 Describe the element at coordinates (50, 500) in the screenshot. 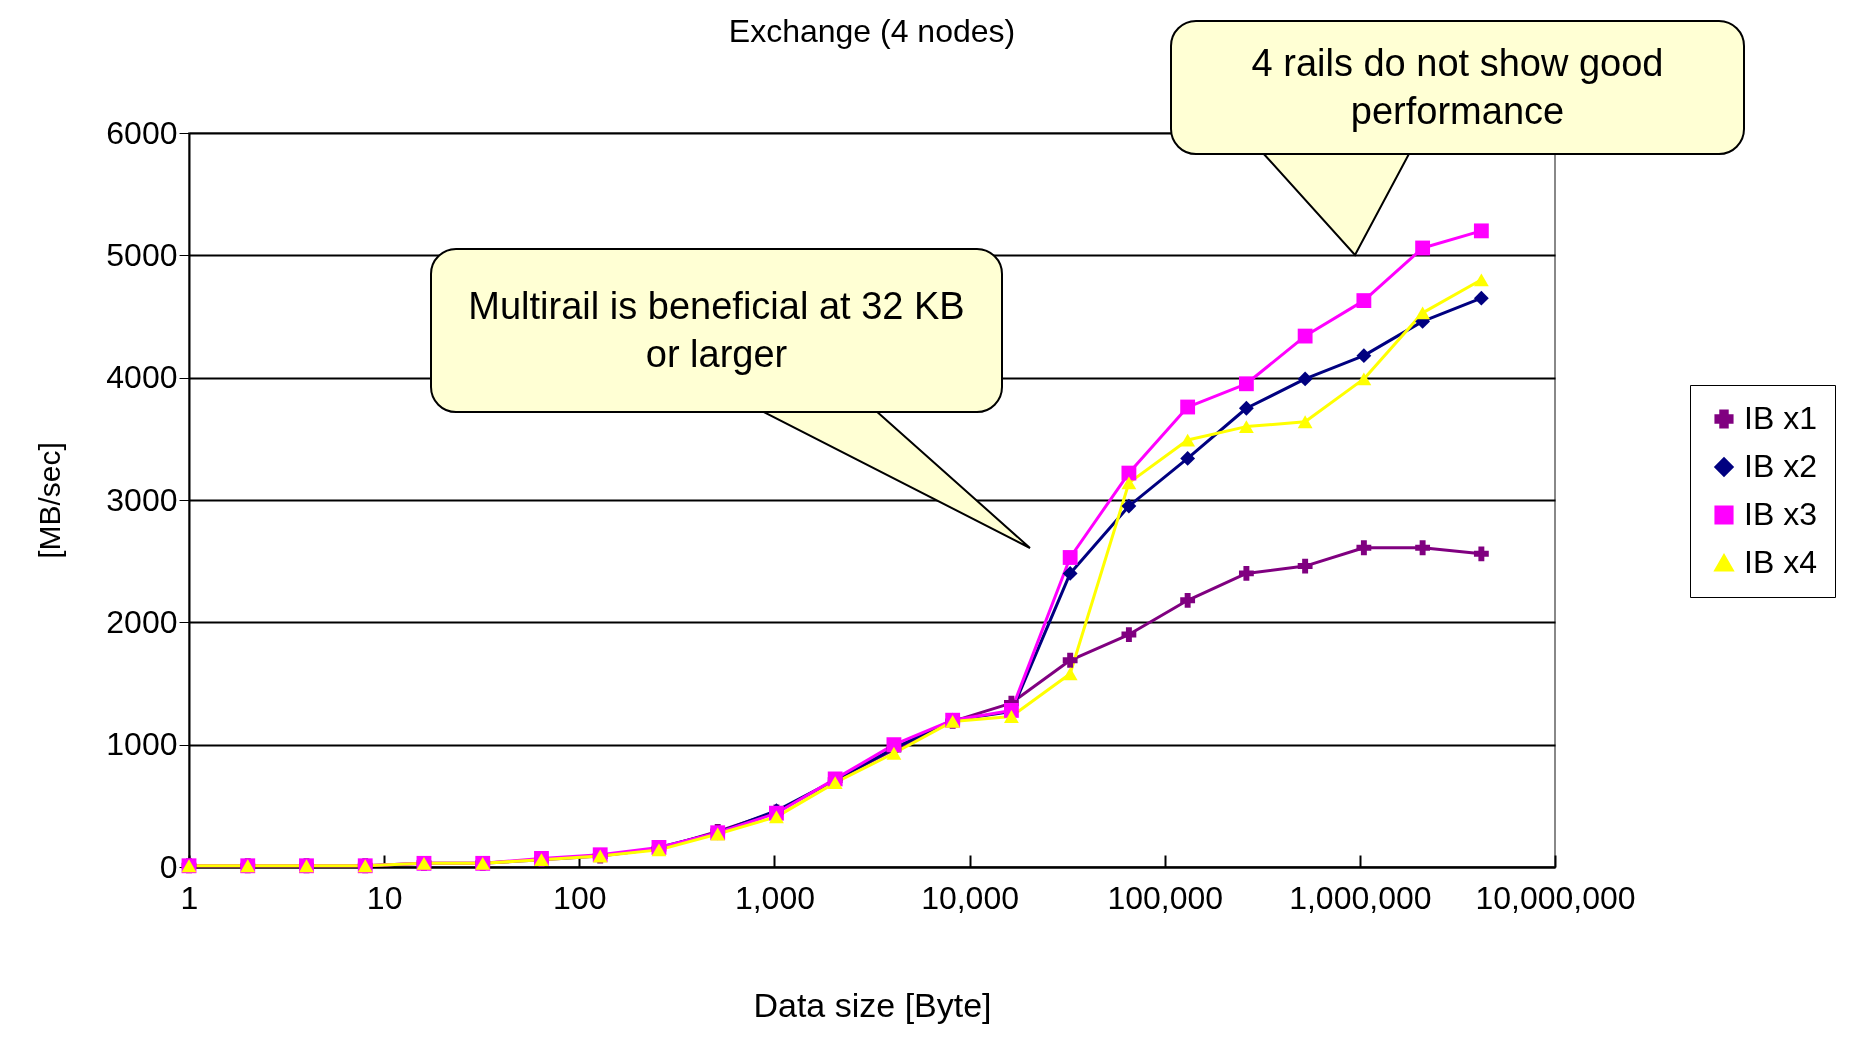

I see `y-axis-title: [MB/sec]` at that location.